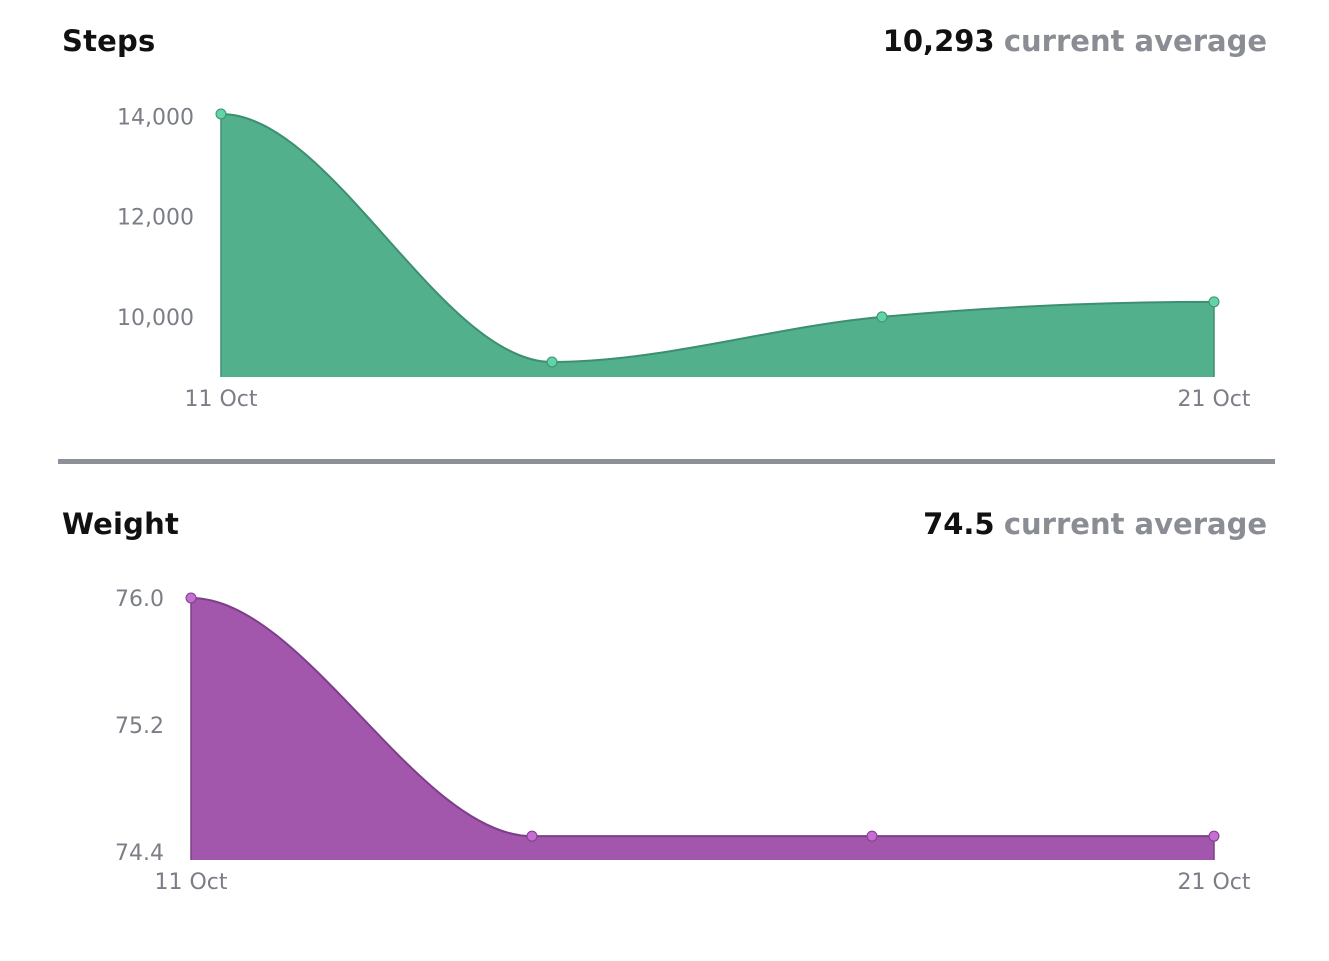 The height and width of the screenshot is (961, 1329). I want to click on weight-average-label: current average, so click(1135, 524).